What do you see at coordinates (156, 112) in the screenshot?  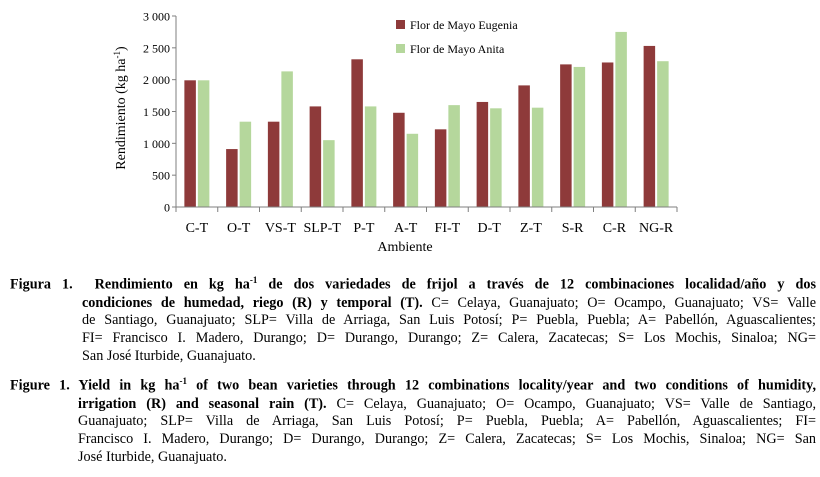 I see `y-tick-label: 1 500` at bounding box center [156, 112].